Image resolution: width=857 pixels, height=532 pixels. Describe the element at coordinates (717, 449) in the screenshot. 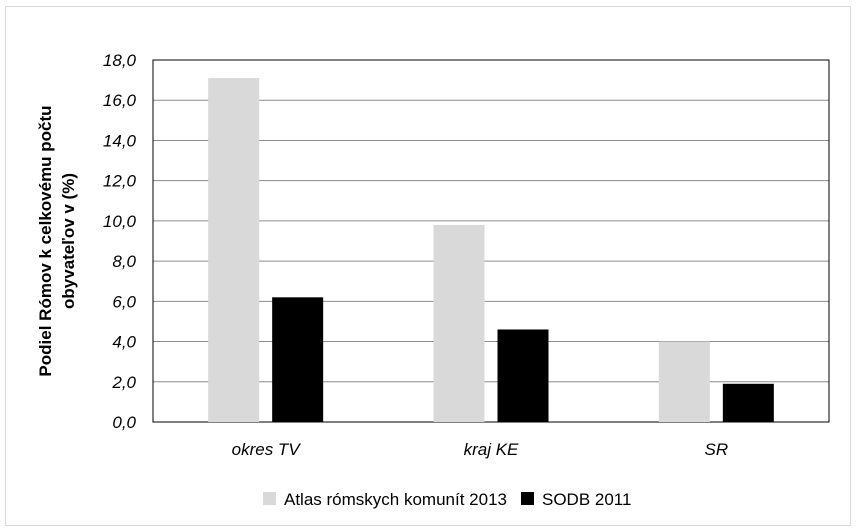

I see `x-category-label: SR` at that location.